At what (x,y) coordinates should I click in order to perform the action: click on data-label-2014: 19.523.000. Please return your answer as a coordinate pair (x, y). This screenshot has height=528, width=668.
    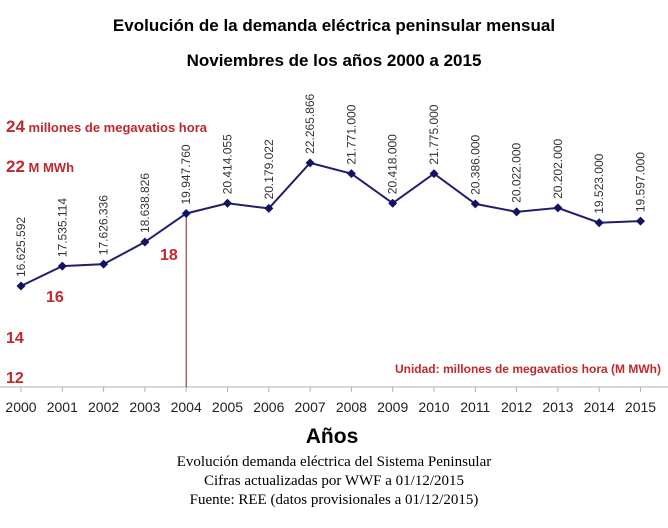
    Looking at the image, I should click on (599, 183).